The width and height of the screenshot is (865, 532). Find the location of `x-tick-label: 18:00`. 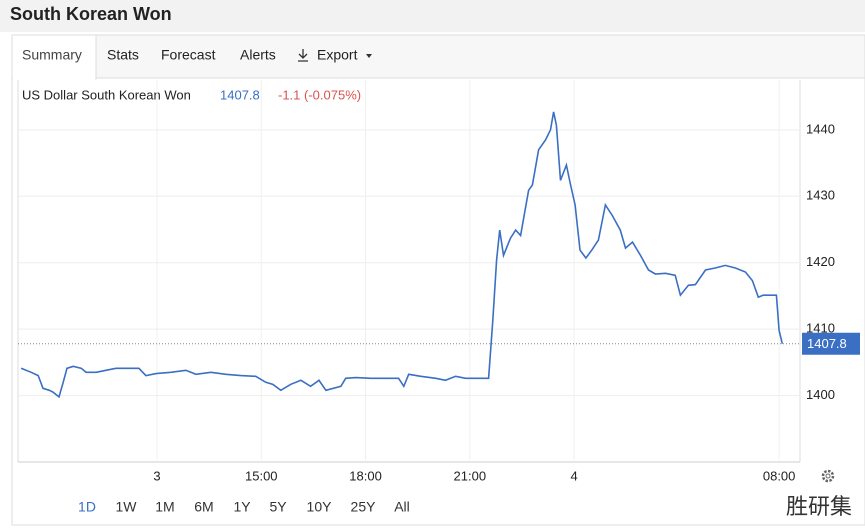

x-tick-label: 18:00 is located at coordinates (365, 475).